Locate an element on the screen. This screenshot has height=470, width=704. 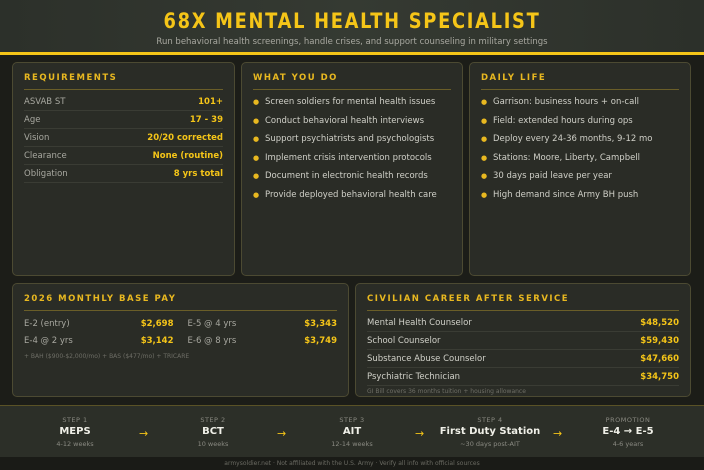
item-text: Garrison: business hours + on-call is located at coordinates (566, 102).